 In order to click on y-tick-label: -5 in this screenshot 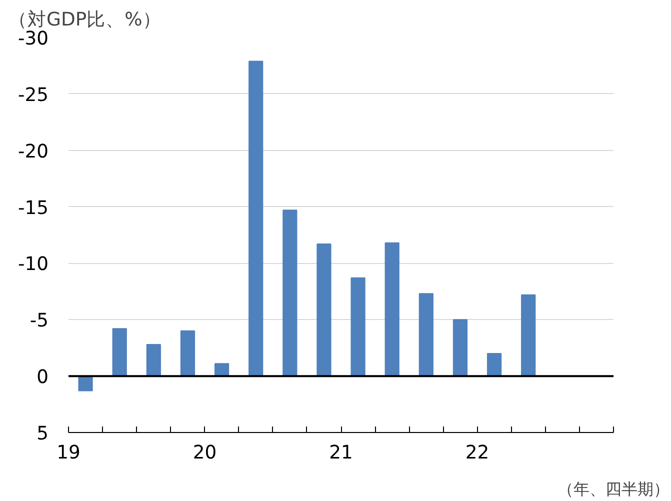, I will do `click(39, 321)`.